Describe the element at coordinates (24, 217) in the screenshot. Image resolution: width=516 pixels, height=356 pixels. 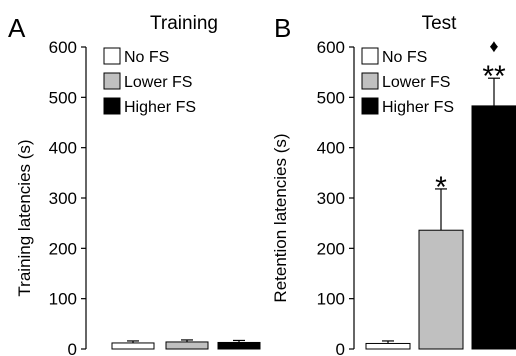
I see `y-axis-label: Training latencies (s)` at that location.